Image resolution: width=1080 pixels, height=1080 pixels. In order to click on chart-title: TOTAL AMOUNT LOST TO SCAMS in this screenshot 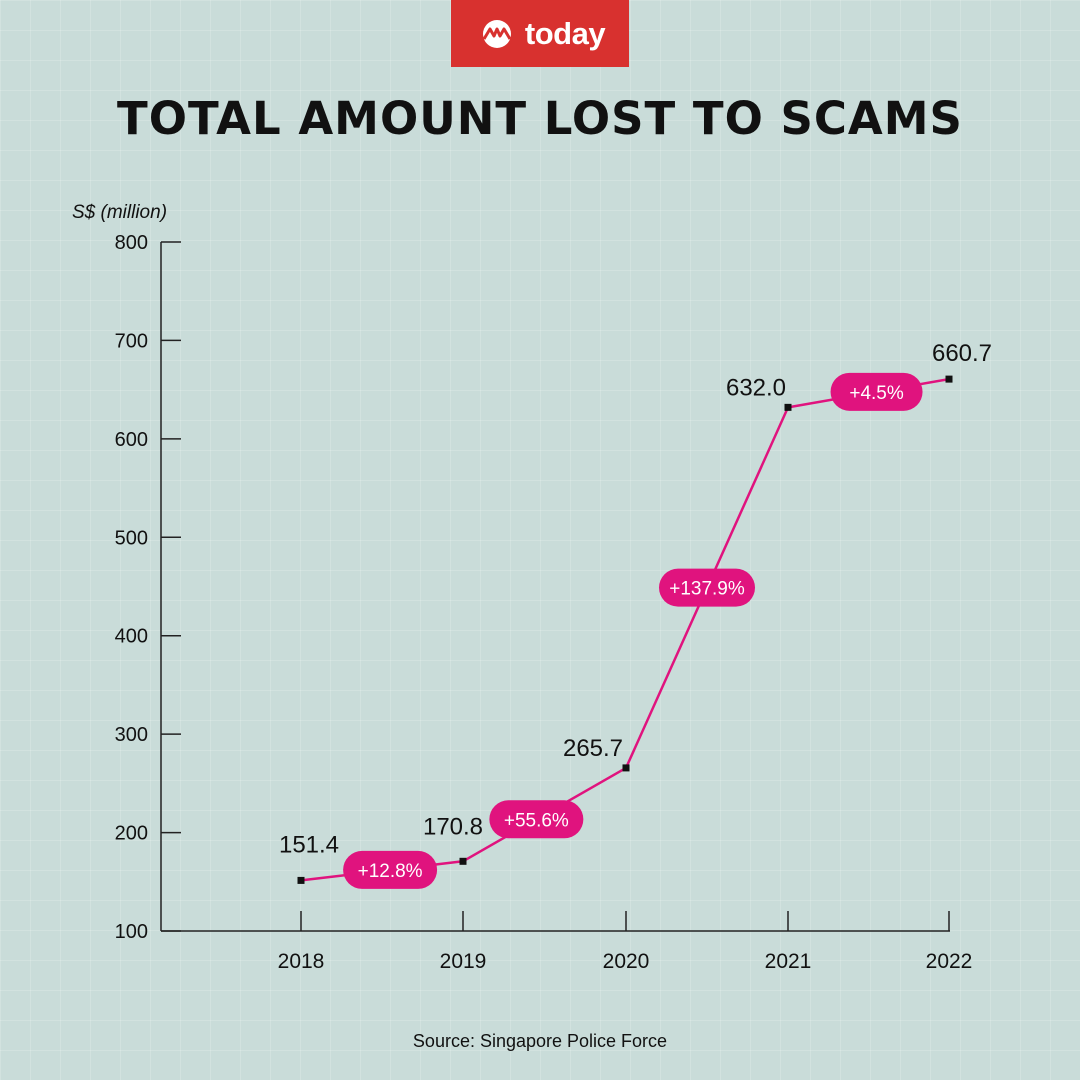, I will do `click(540, 118)`.